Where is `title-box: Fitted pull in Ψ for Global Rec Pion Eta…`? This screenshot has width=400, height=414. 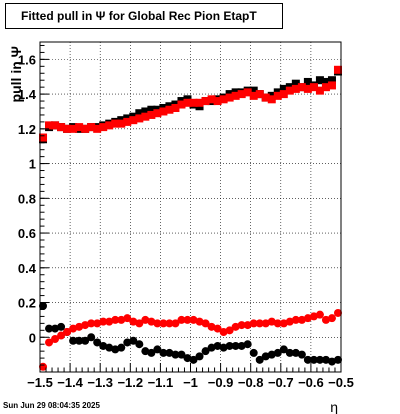 title-box: Fitted pull in Ψ for Global Rec Pion Eta… is located at coordinates (144, 16).